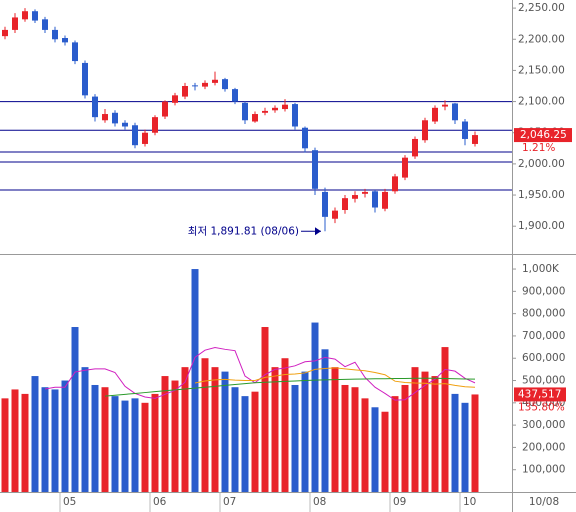  What do you see at coordinates (543, 425) in the screenshot?
I see `y-tick-label: 300,000` at bounding box center [543, 425].